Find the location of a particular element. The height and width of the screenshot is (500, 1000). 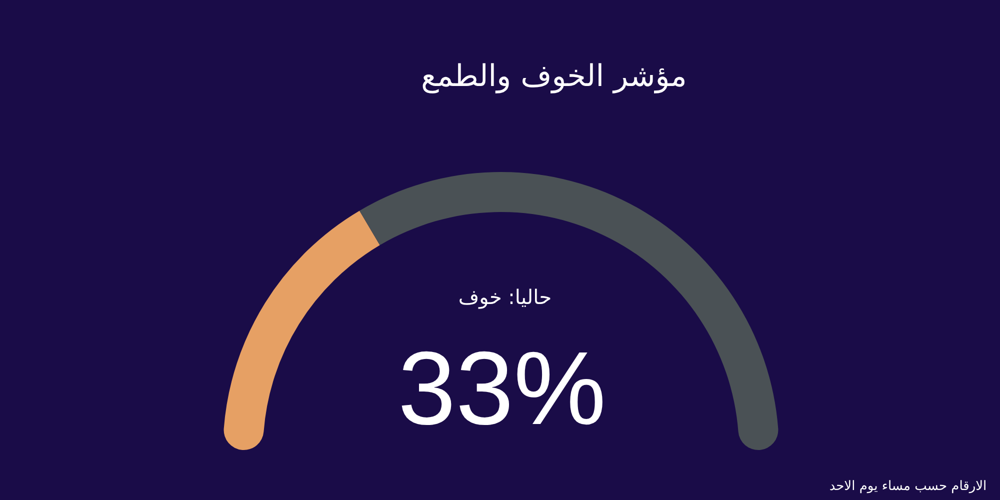

annotation: الارقام حسب مساء يوم الاحد is located at coordinates (908, 486).